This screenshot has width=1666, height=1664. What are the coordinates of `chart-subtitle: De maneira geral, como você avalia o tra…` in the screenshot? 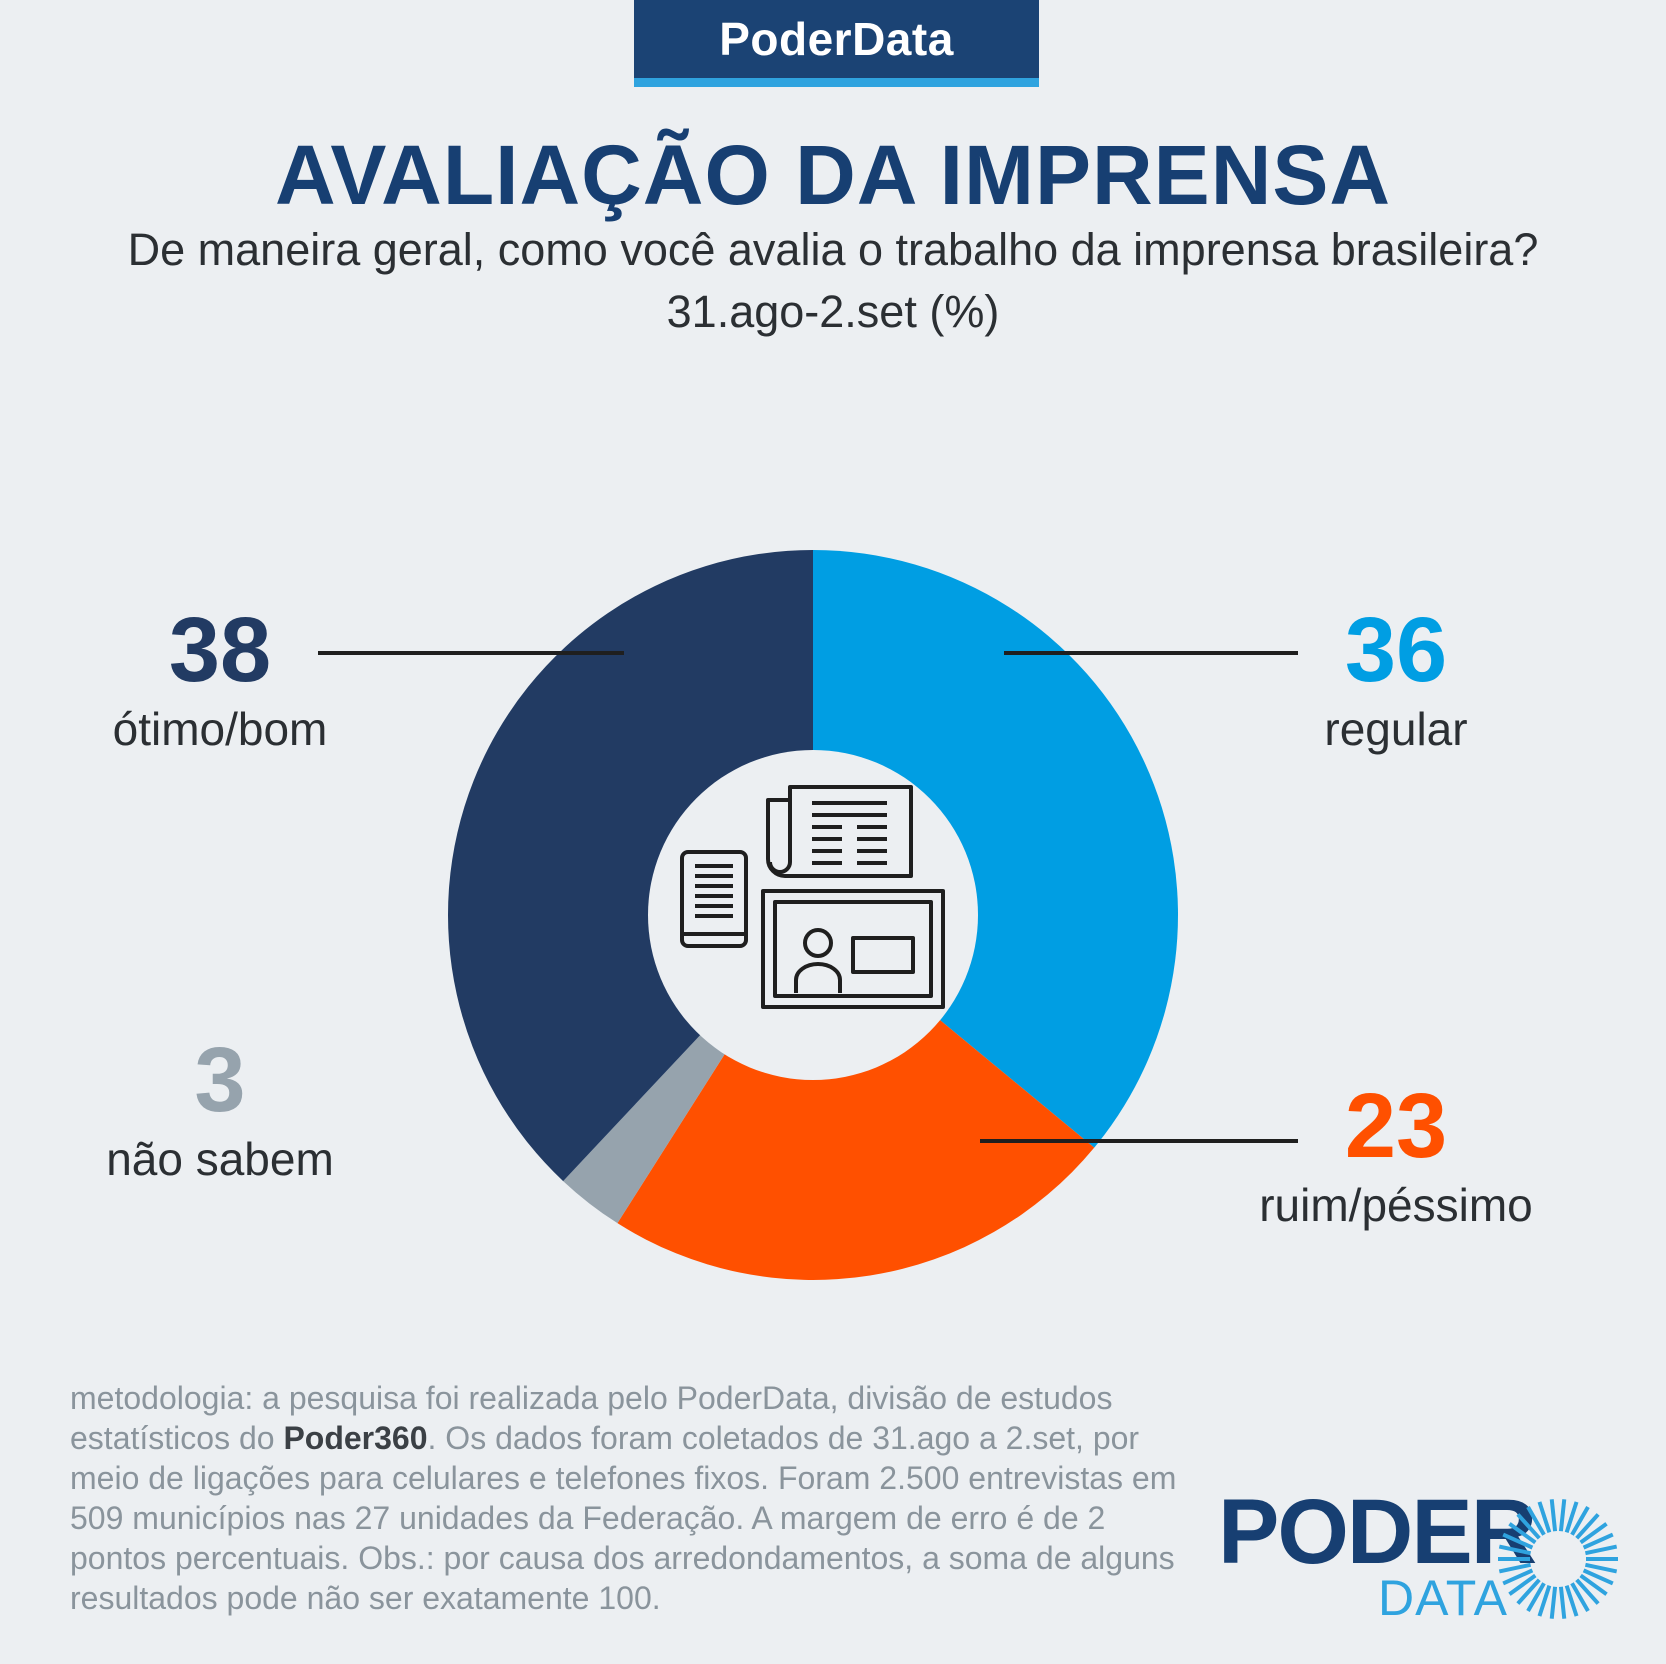 It's located at (833, 249).